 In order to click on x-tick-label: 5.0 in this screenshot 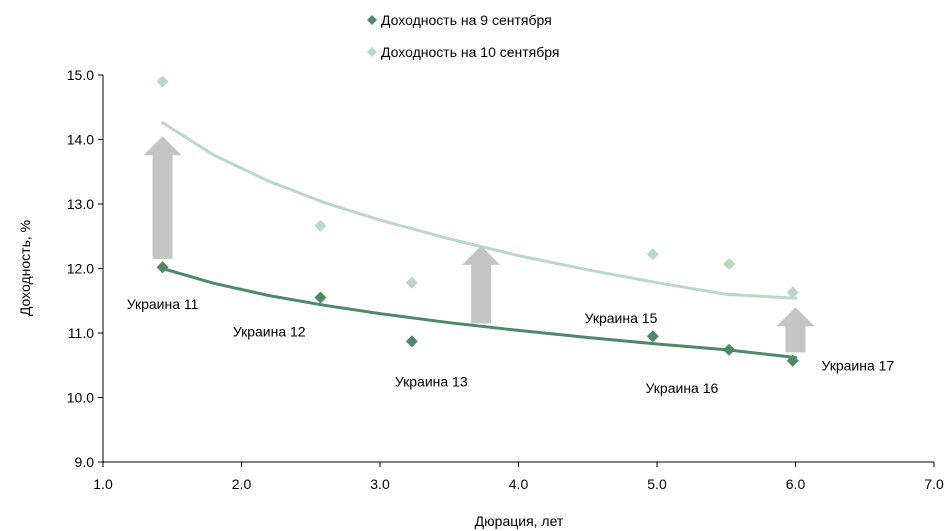, I will do `click(657, 484)`.